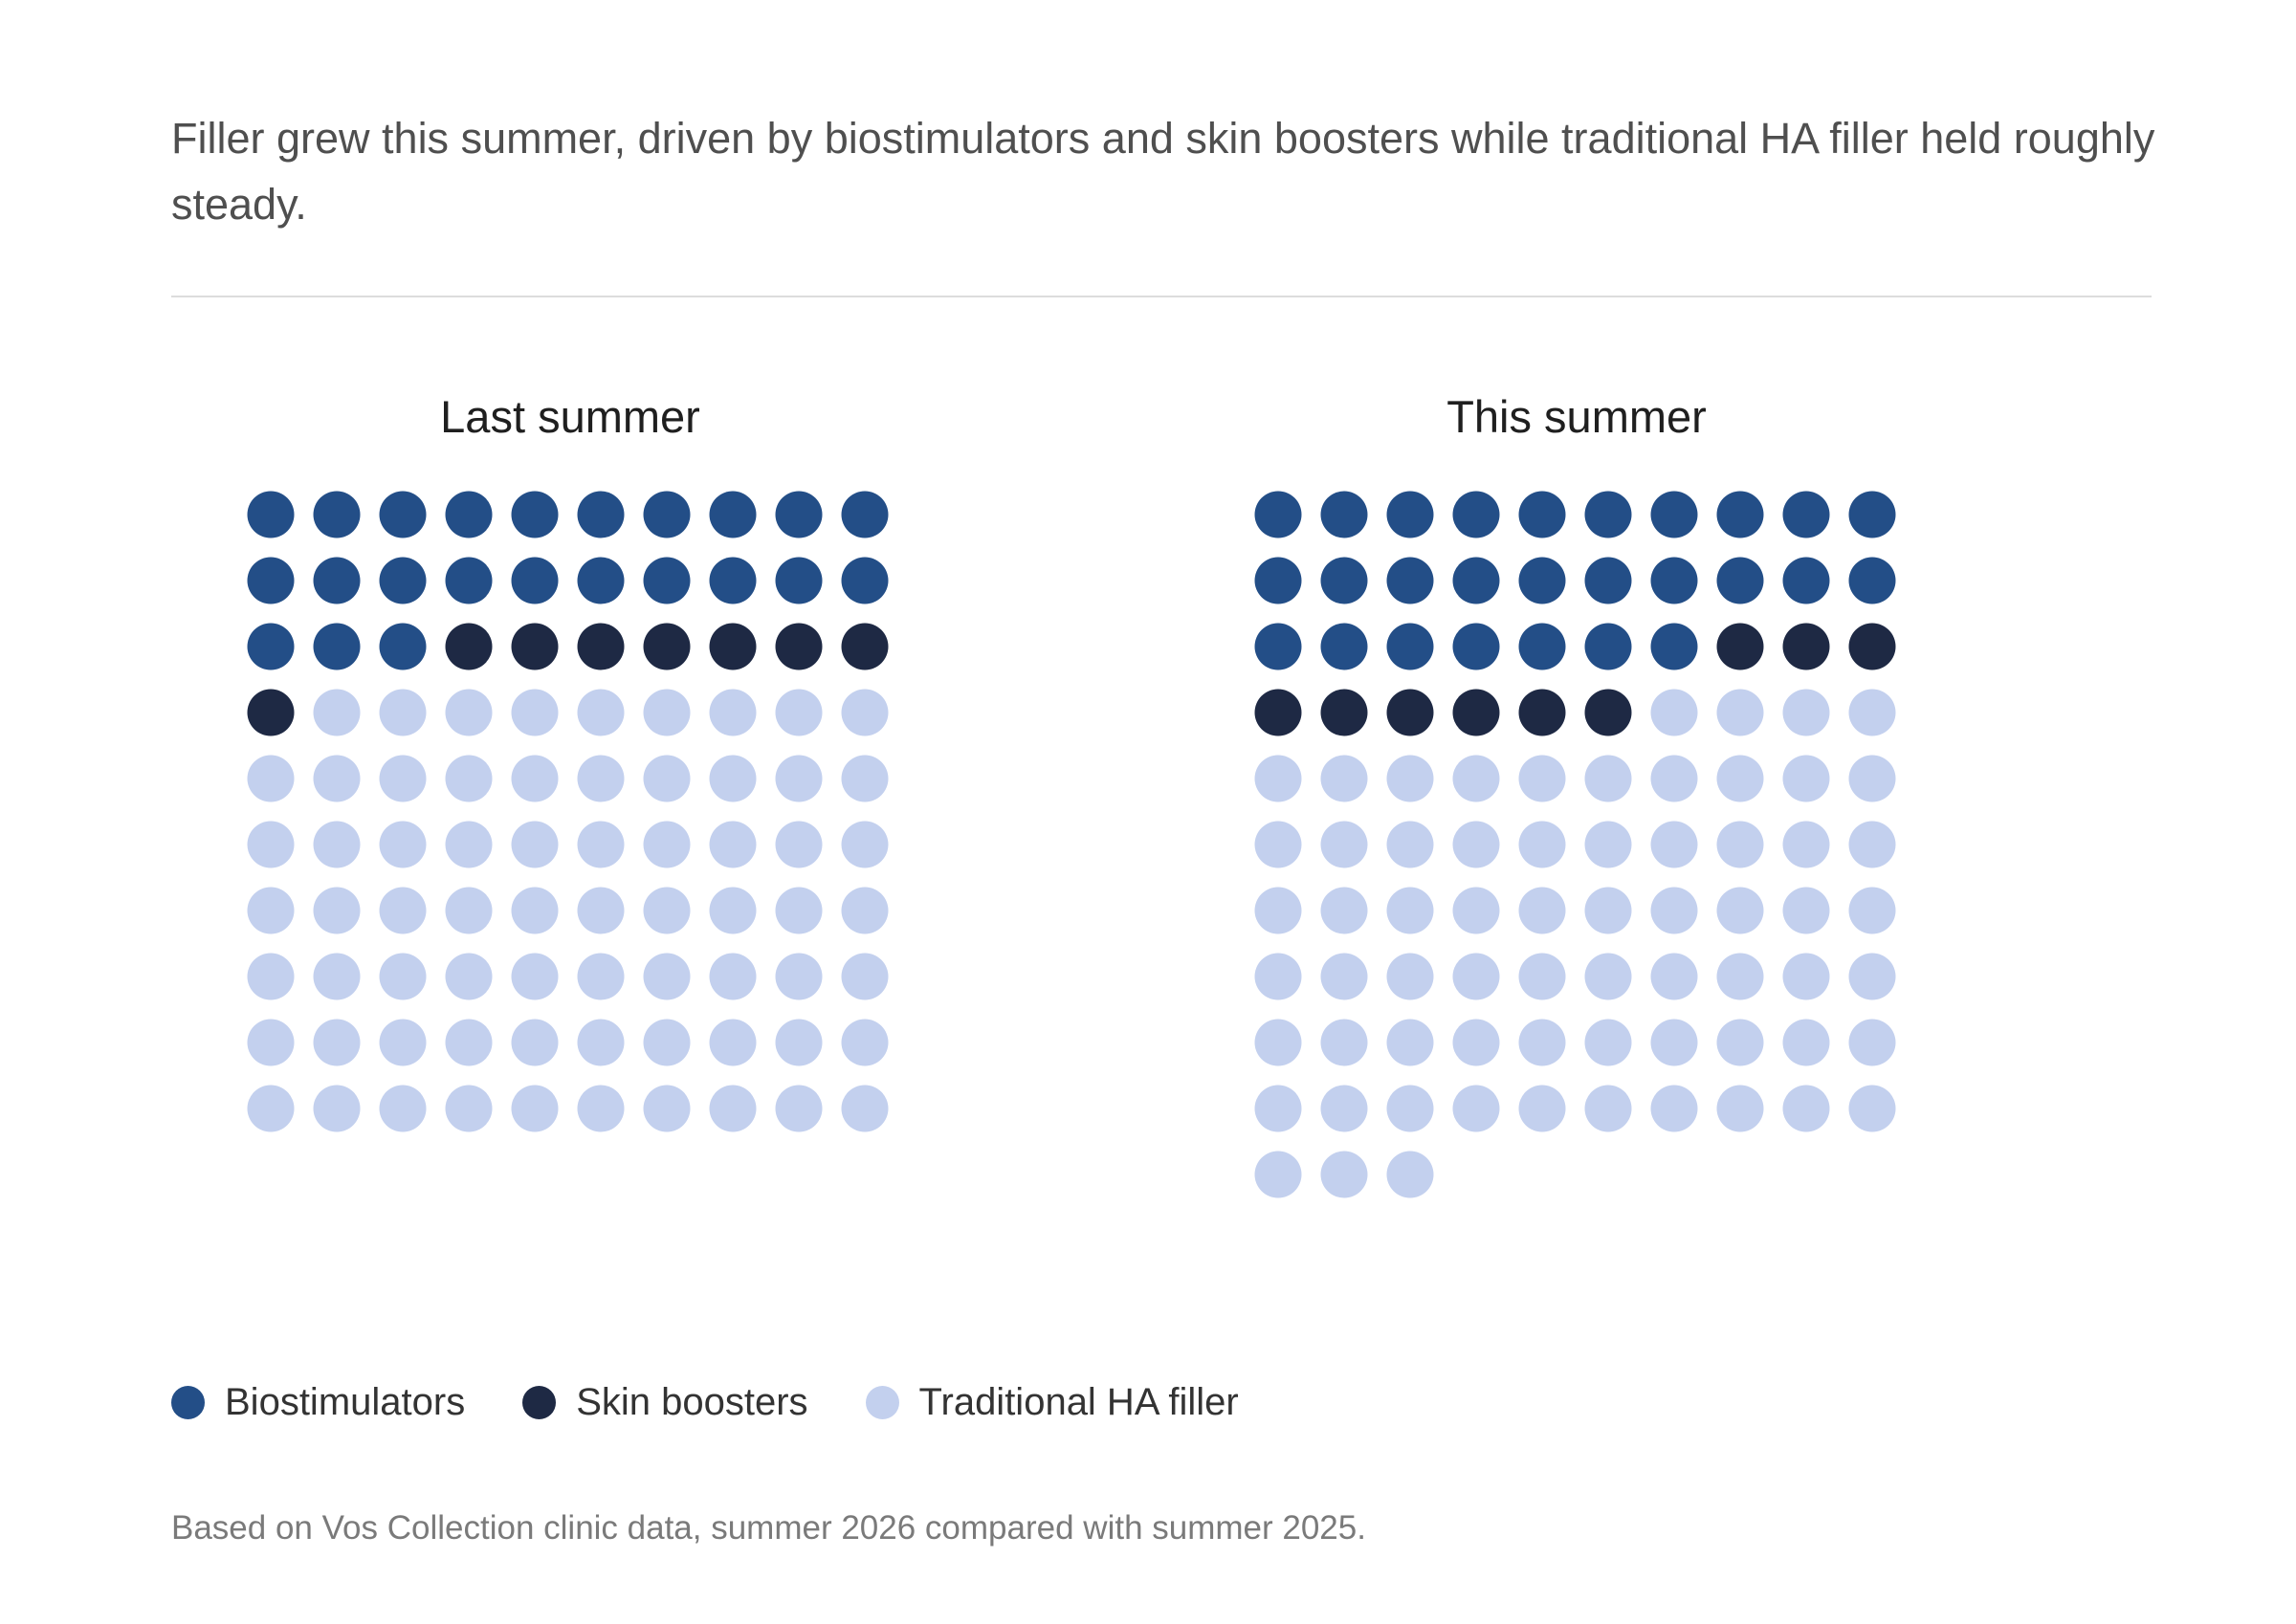 The width and height of the screenshot is (2296, 1624). I want to click on legend-swatch-biostimulators, so click(188, 1402).